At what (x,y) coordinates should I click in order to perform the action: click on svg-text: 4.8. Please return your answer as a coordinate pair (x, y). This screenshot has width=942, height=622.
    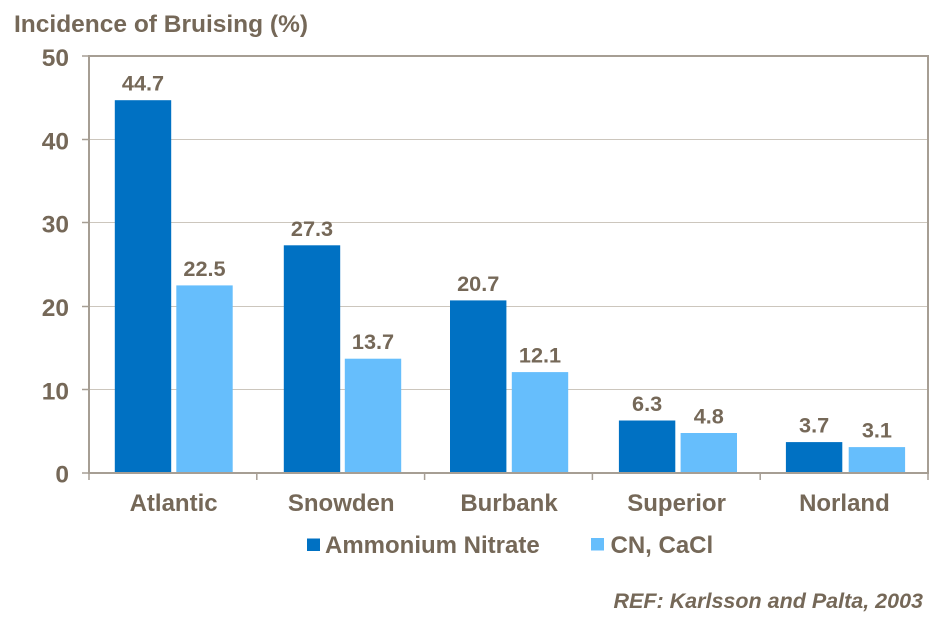
    Looking at the image, I should click on (709, 416).